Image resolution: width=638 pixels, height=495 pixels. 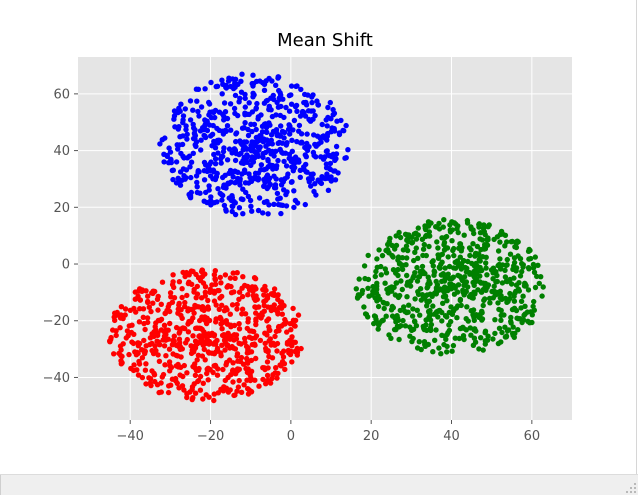 I want to click on y-tick-label: −40, so click(x=56, y=378).